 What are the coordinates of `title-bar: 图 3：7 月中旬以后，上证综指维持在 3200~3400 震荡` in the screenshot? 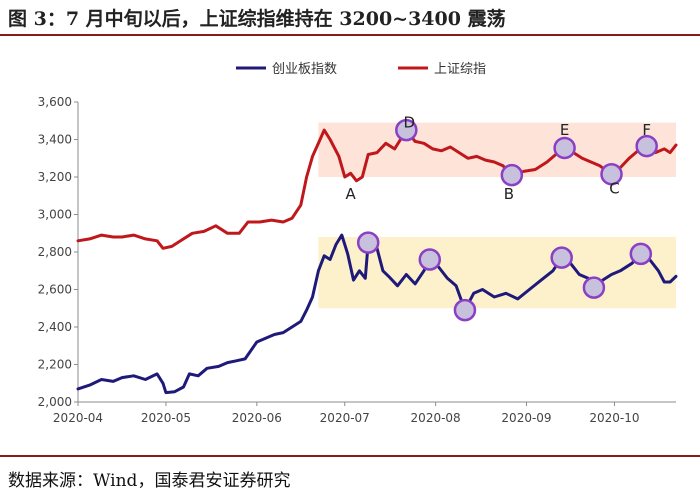 It's located at (350, 18).